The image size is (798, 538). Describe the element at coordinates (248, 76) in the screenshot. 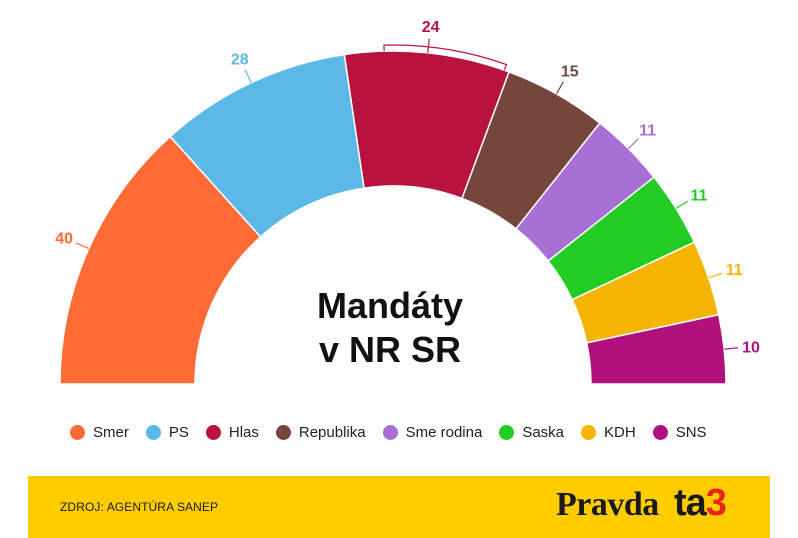

I see `leader-line-ps` at that location.